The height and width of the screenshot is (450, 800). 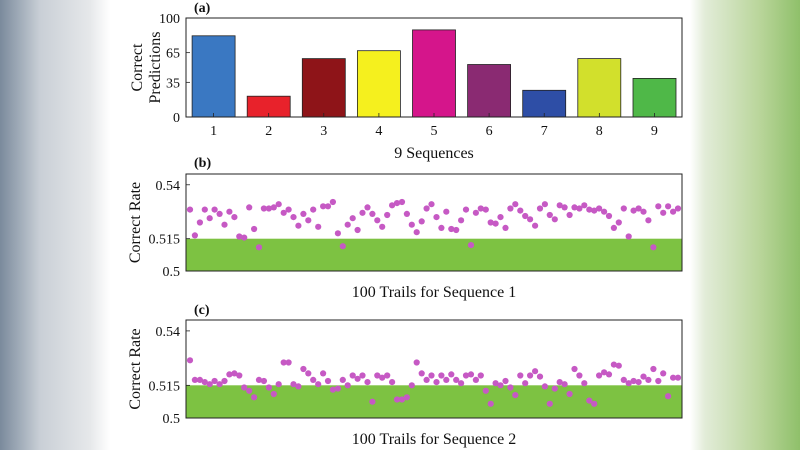 I want to click on panel-a-xtick-7: 7, so click(x=544, y=131).